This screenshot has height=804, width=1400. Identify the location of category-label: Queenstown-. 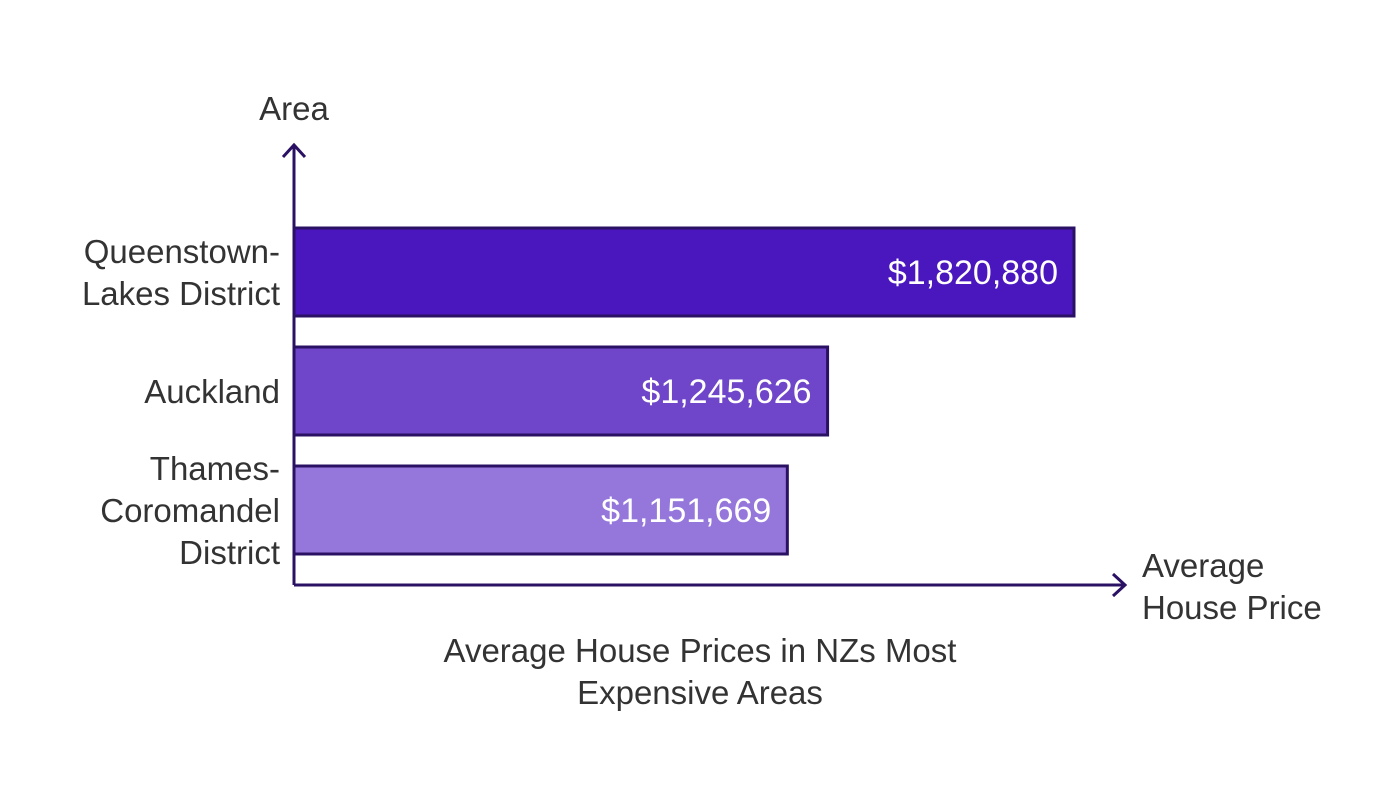
(182, 251).